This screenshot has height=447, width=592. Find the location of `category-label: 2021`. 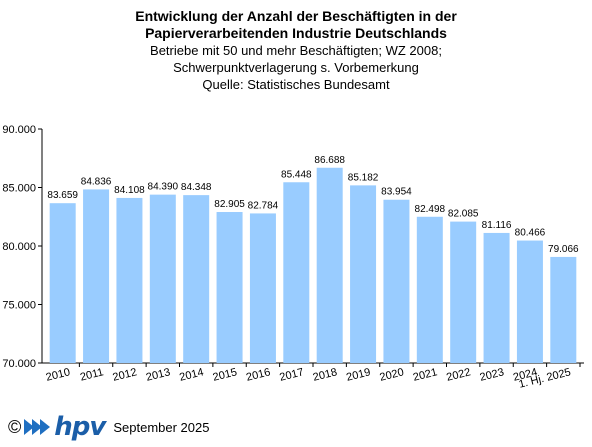

category-label: 2021 is located at coordinates (425, 375).